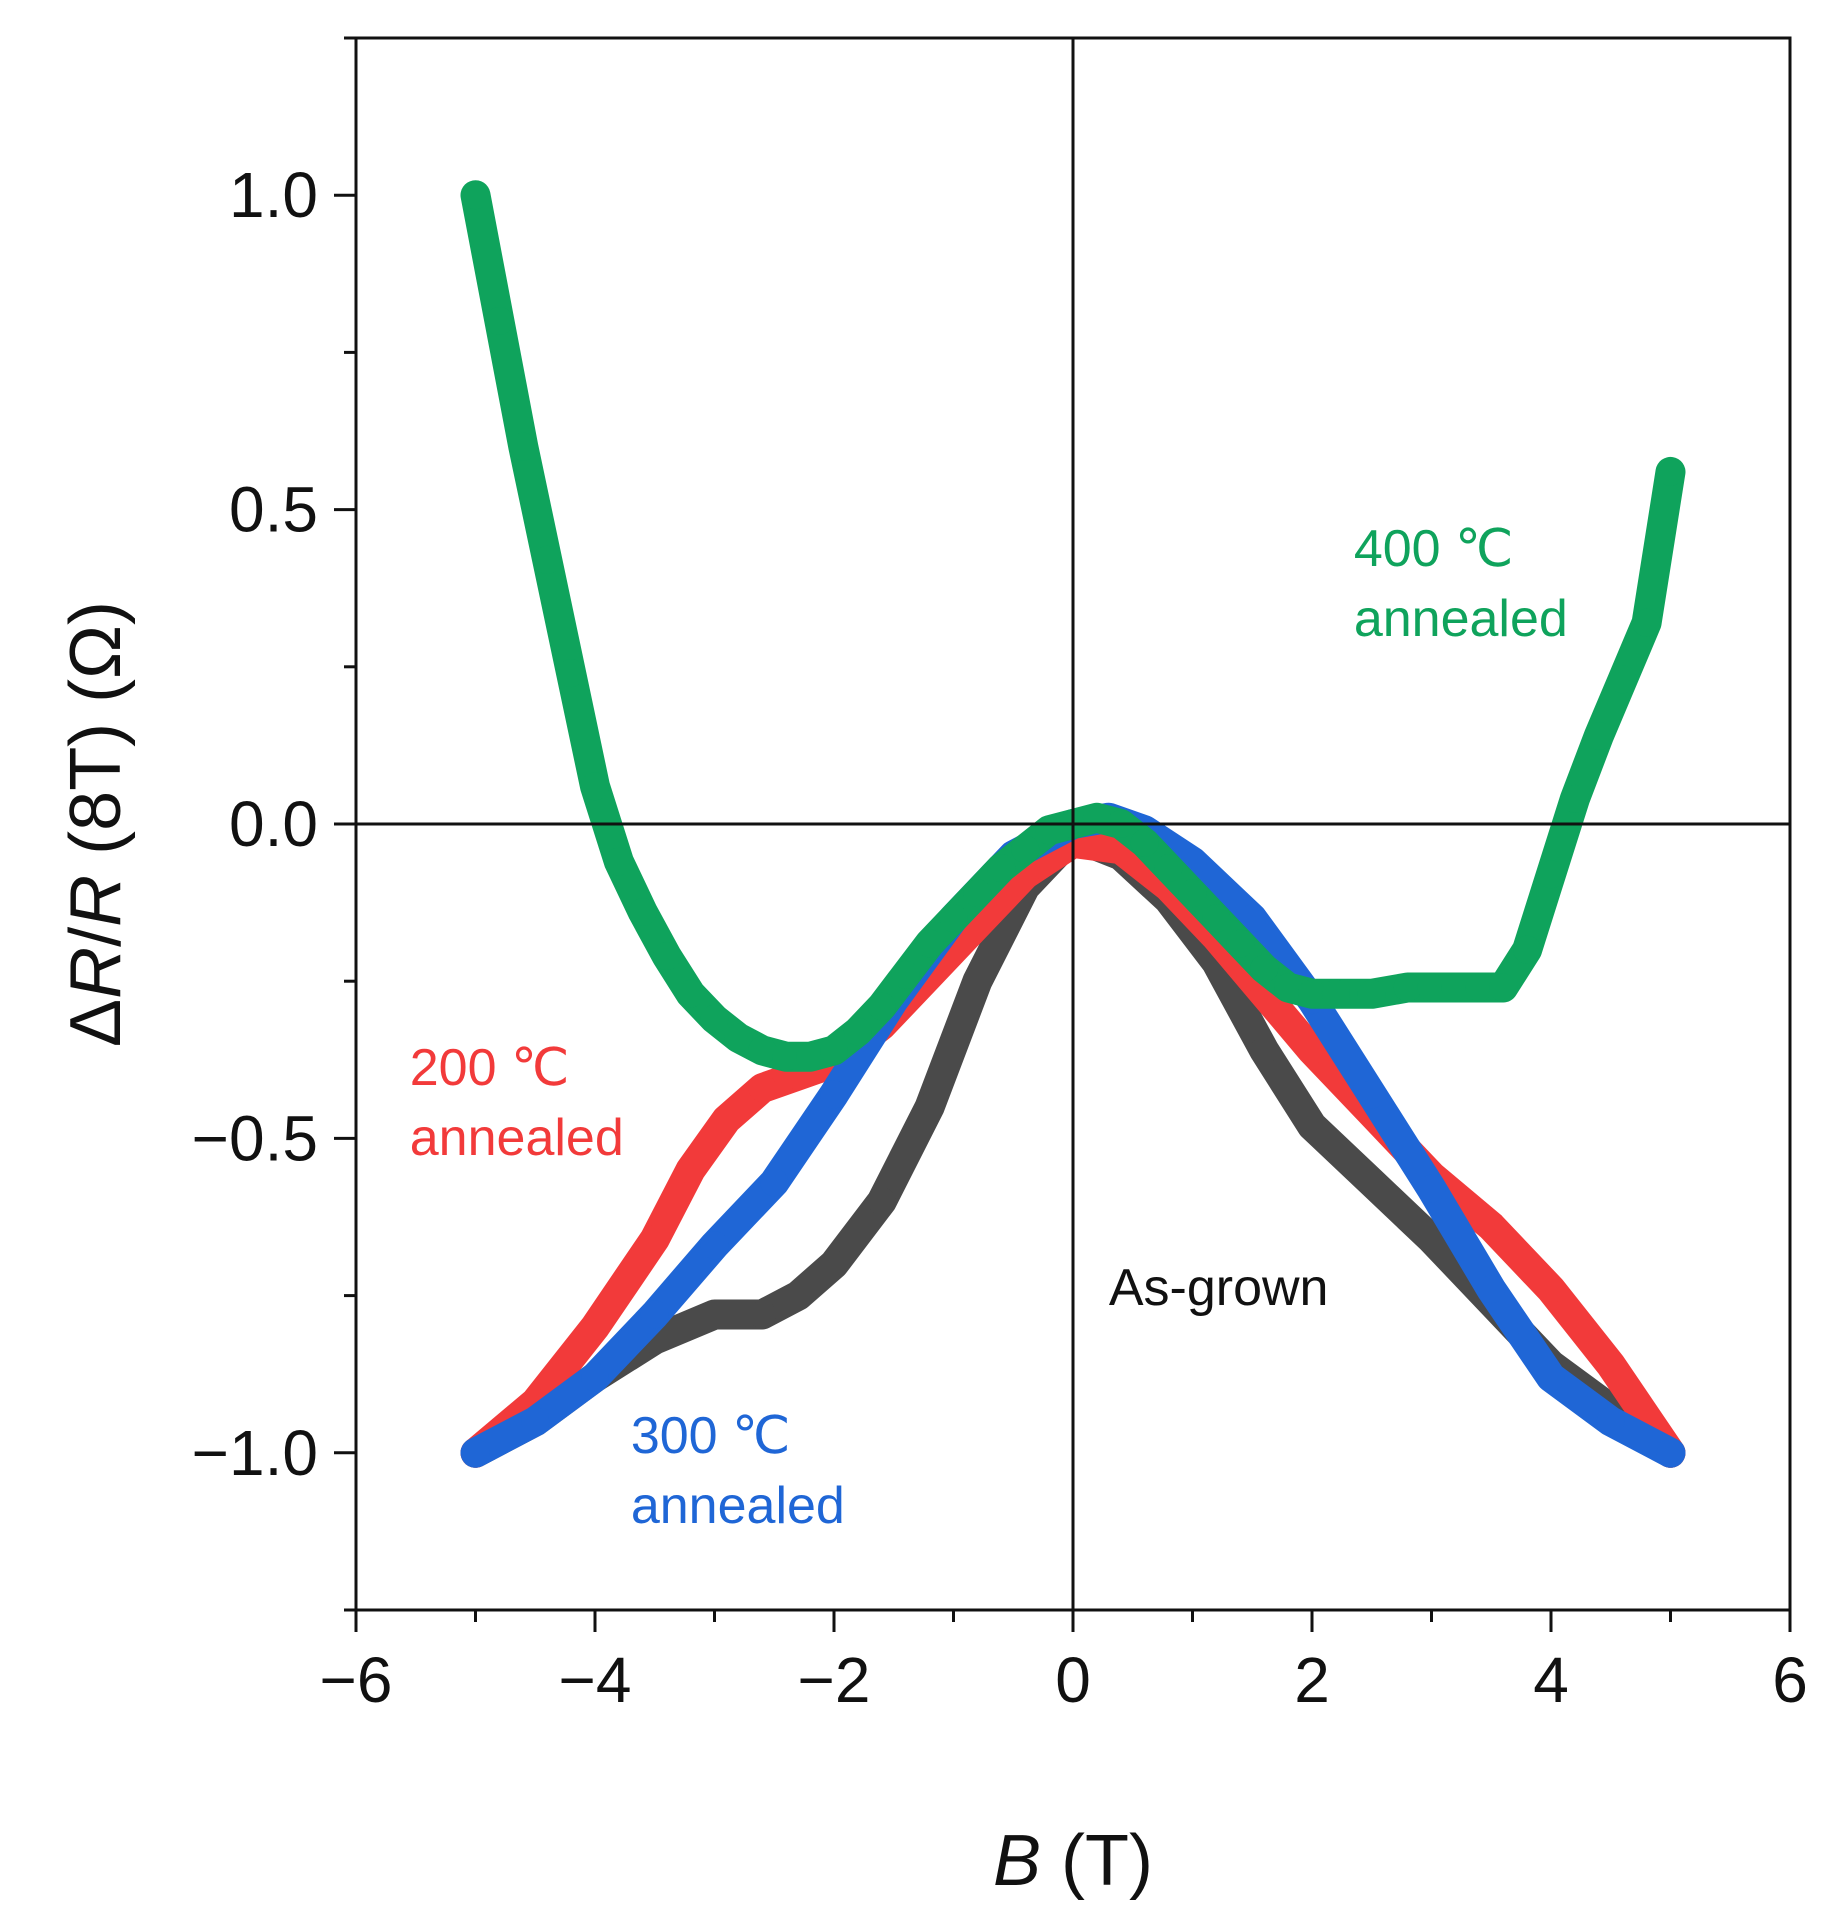 The width and height of the screenshot is (1836, 1915). What do you see at coordinates (490, 1068) in the screenshot?
I see `annotation-label: 200 ℃` at bounding box center [490, 1068].